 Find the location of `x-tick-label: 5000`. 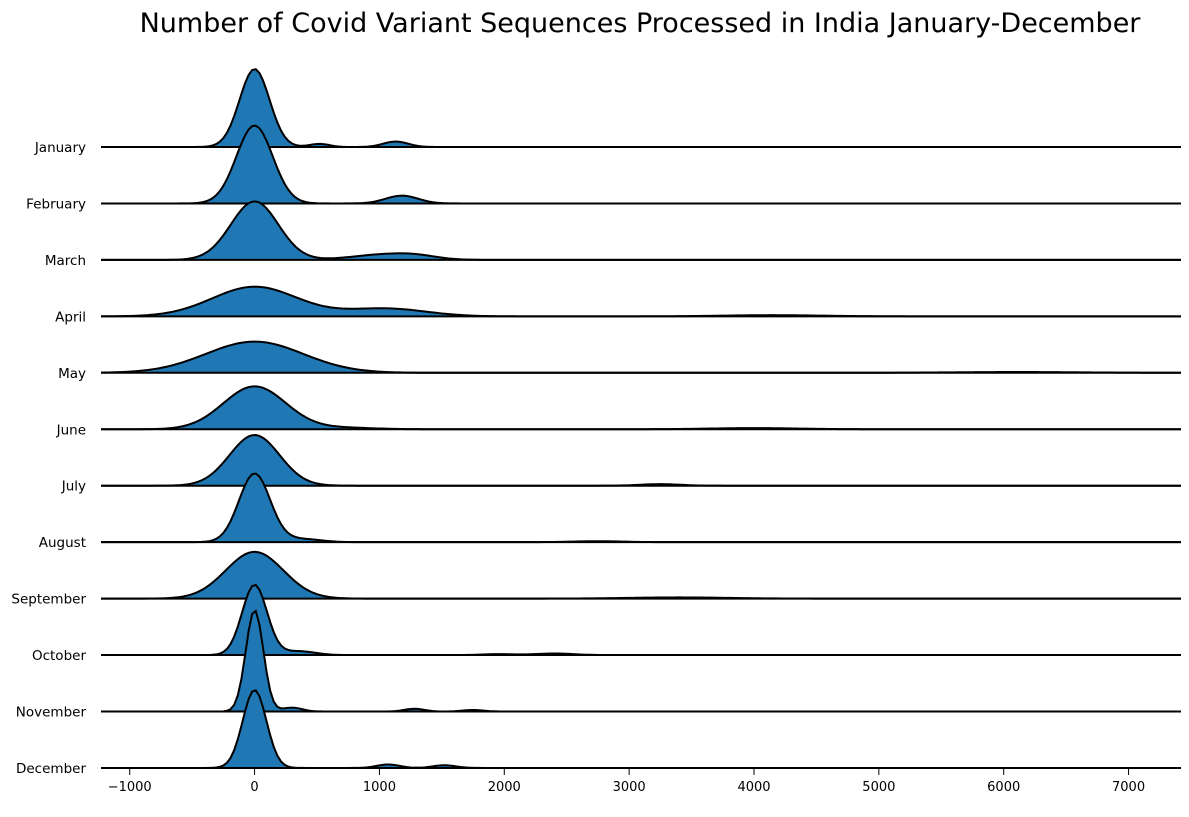

x-tick-label: 5000 is located at coordinates (878, 787).